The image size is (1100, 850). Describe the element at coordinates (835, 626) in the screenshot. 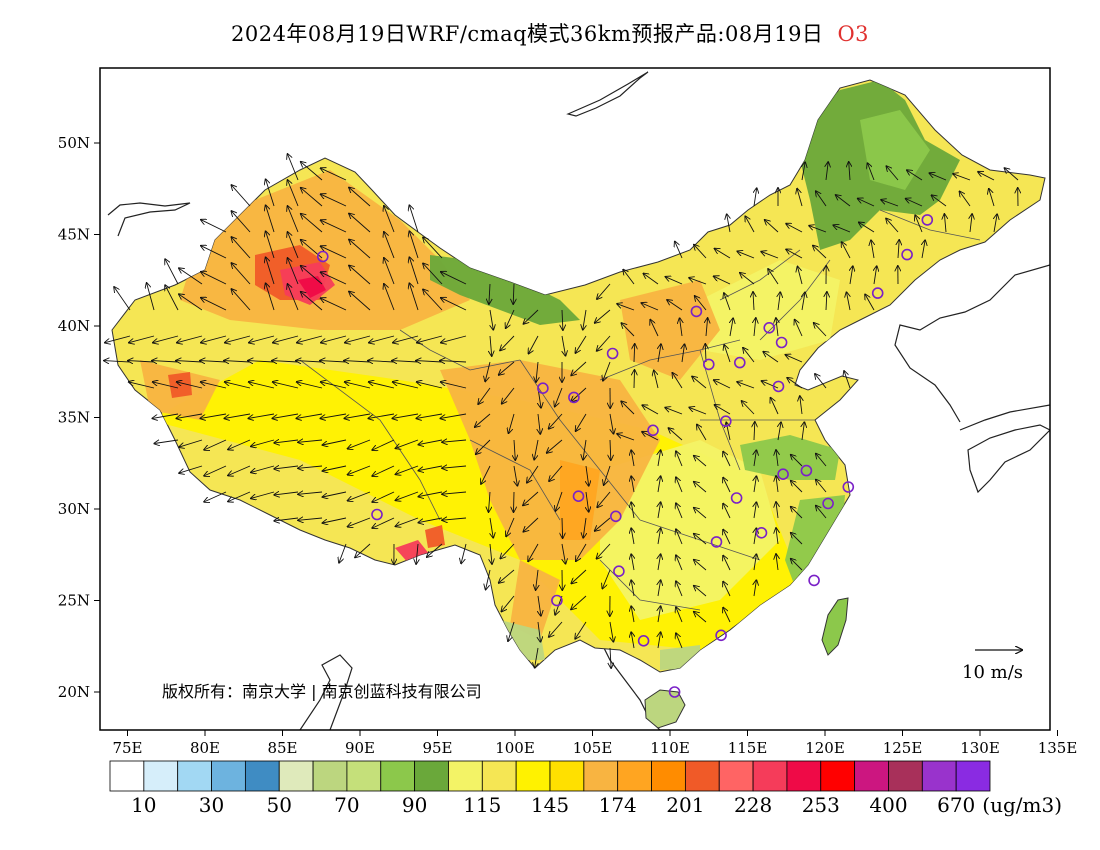

I see `taiwan-island` at that location.